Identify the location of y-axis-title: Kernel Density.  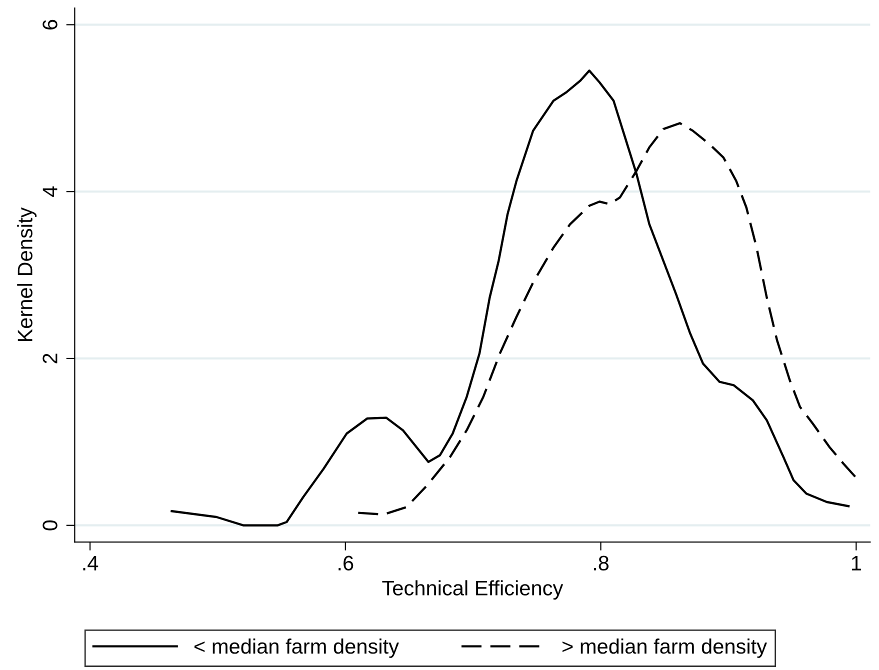
(27, 274).